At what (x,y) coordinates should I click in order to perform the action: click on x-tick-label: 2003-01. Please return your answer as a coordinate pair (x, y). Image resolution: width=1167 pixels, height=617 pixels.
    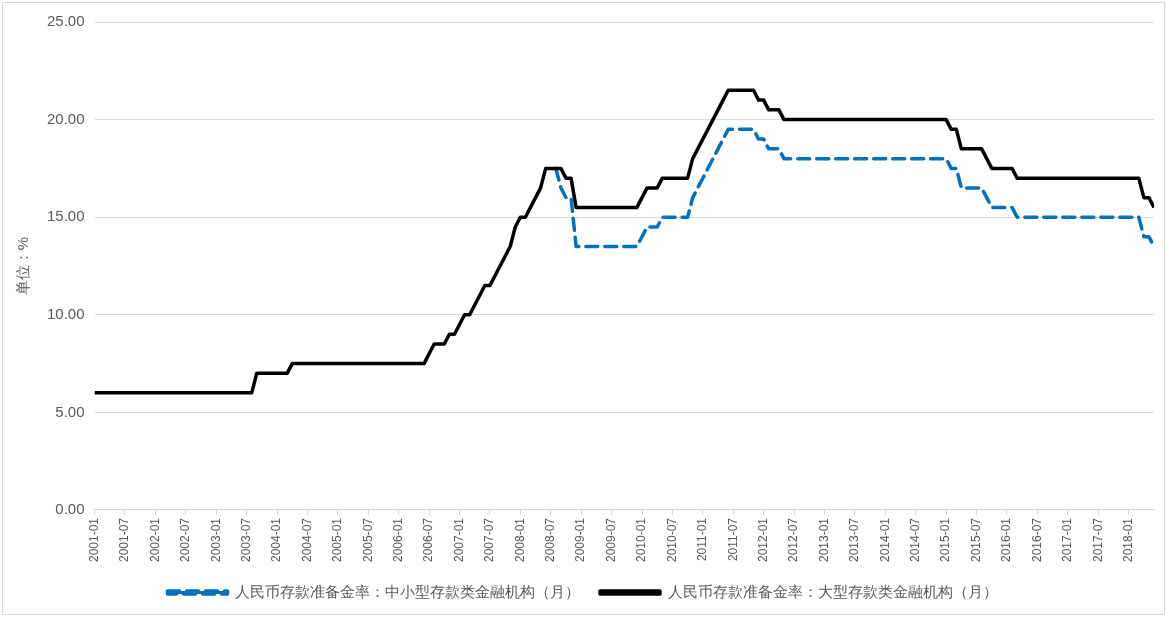
    Looking at the image, I should click on (215, 540).